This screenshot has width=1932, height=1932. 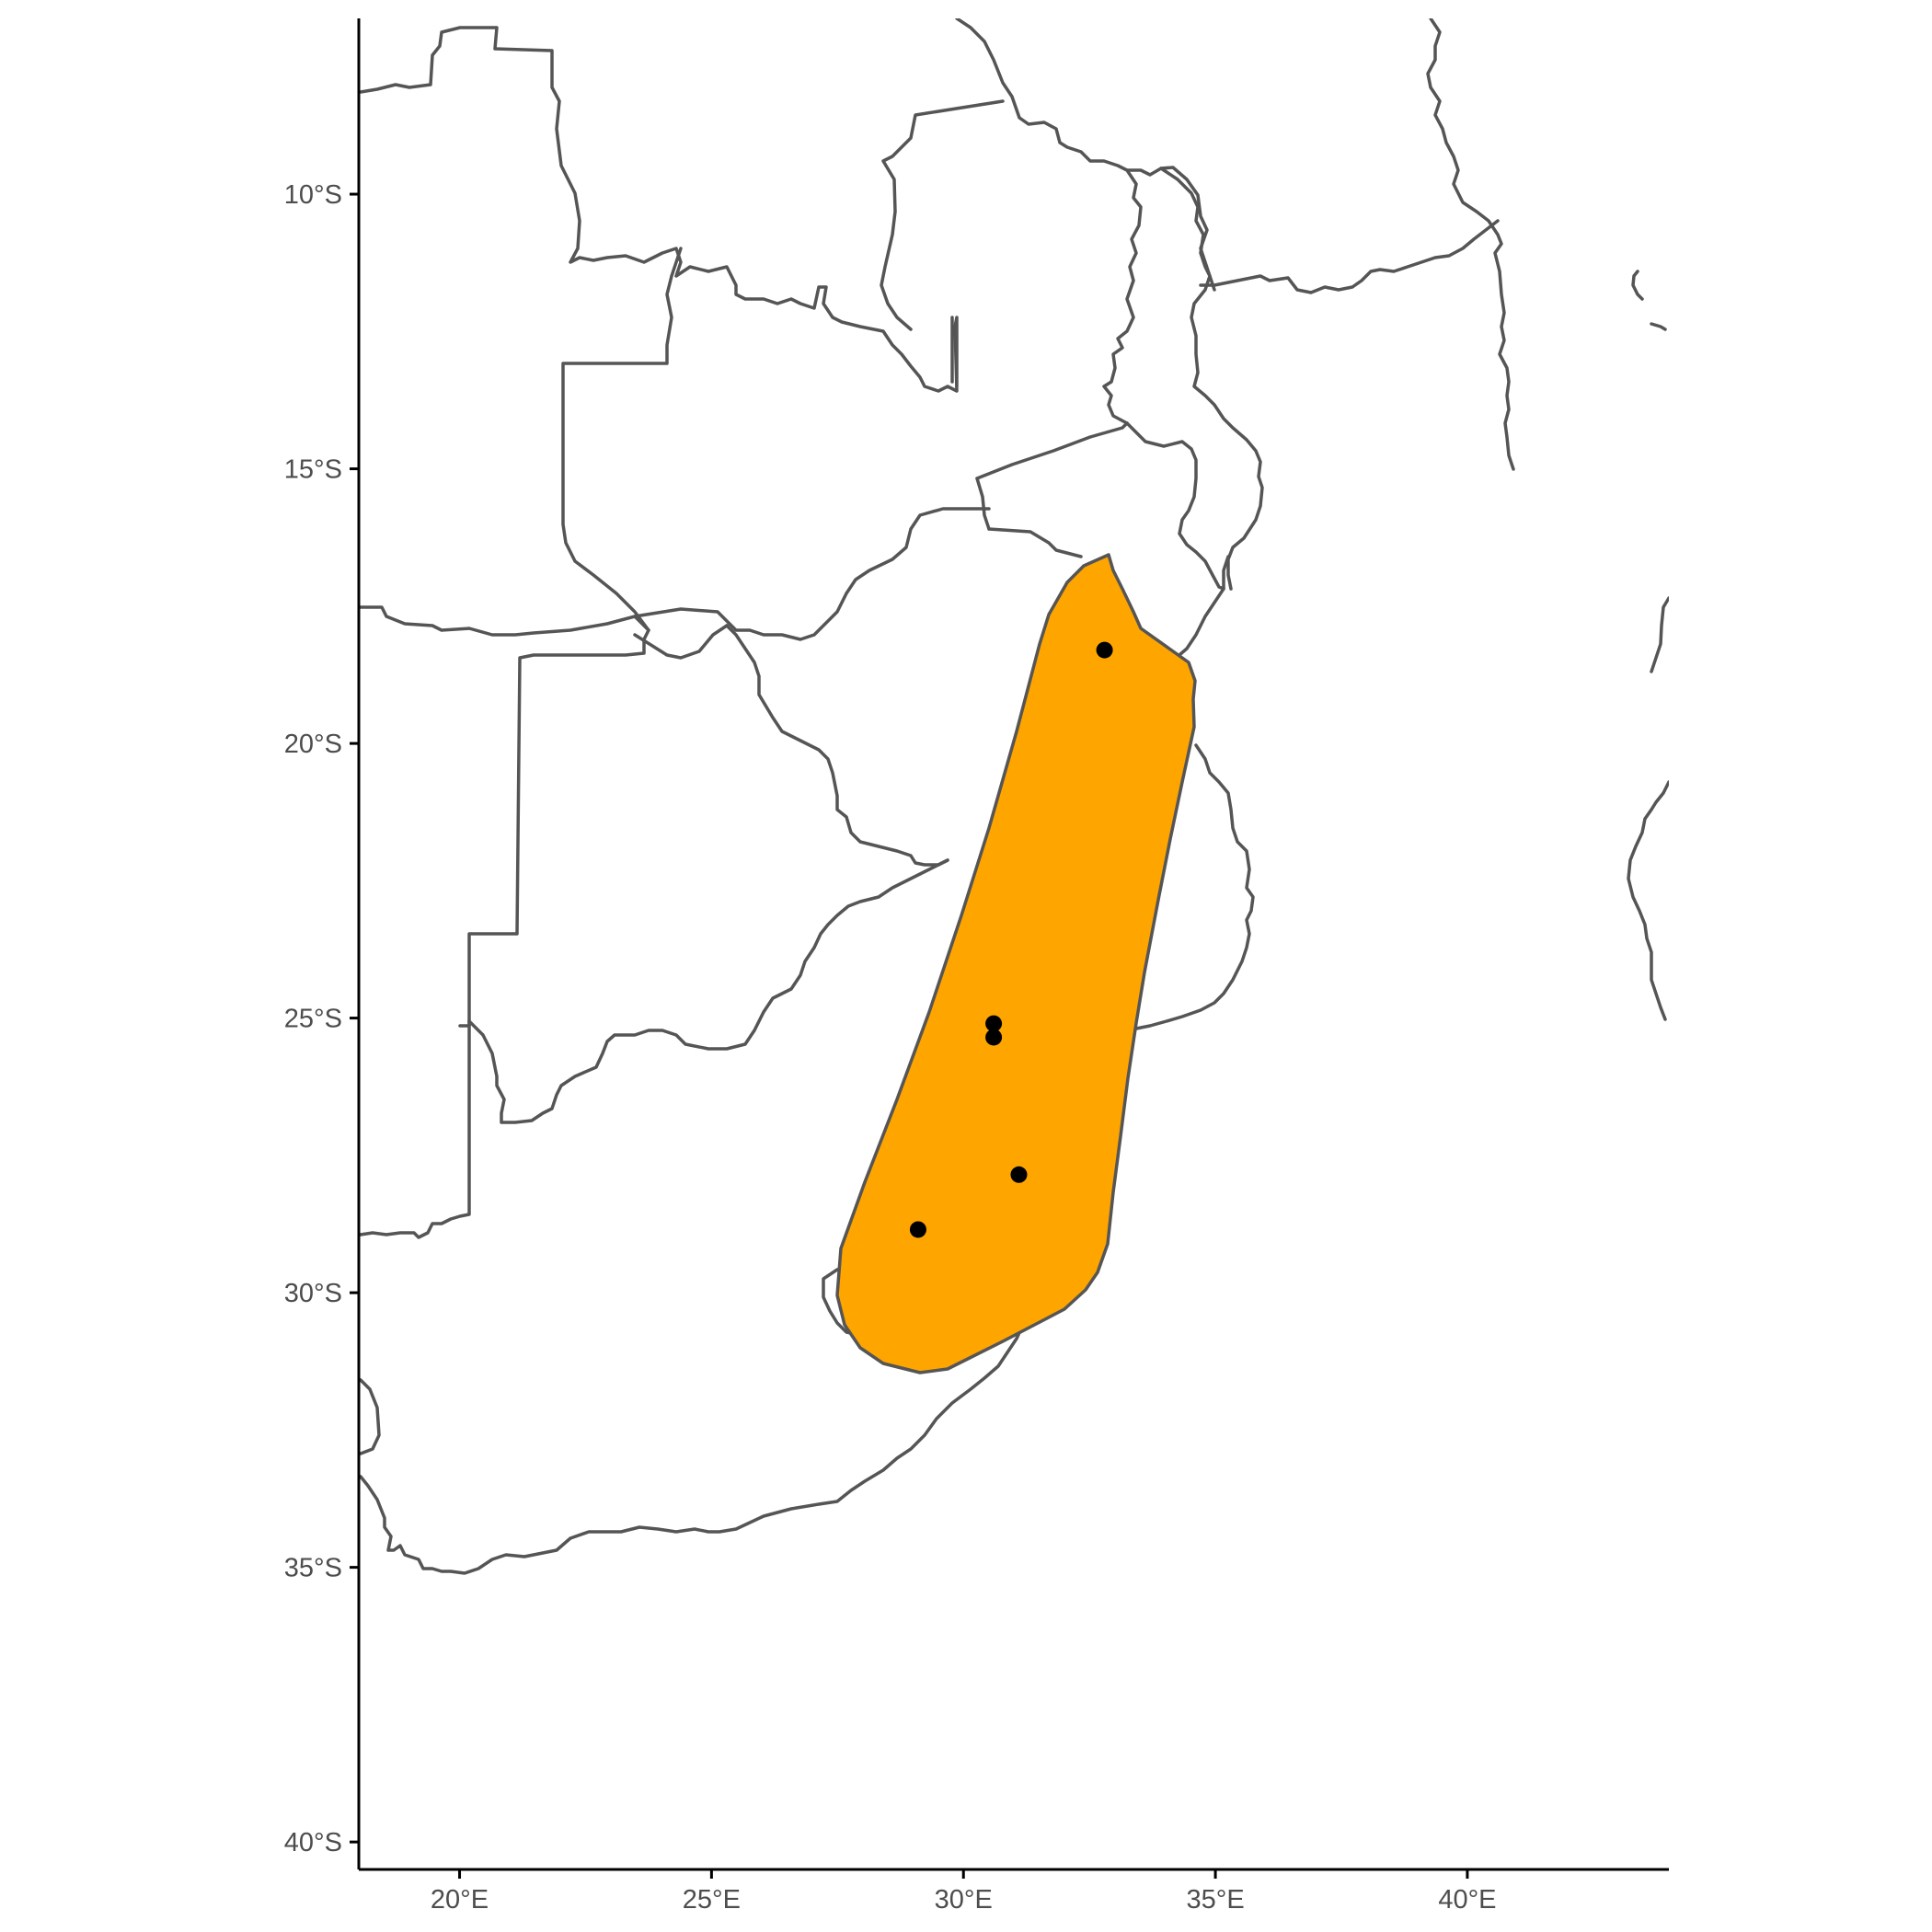 I want to click on x-tick-label: 25°E, so click(x=712, y=1900).